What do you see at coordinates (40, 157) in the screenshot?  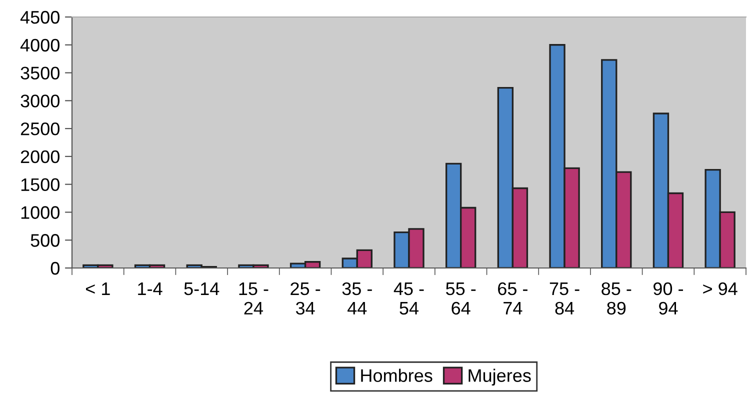 I see `y-tick-label: 2000` at bounding box center [40, 157].